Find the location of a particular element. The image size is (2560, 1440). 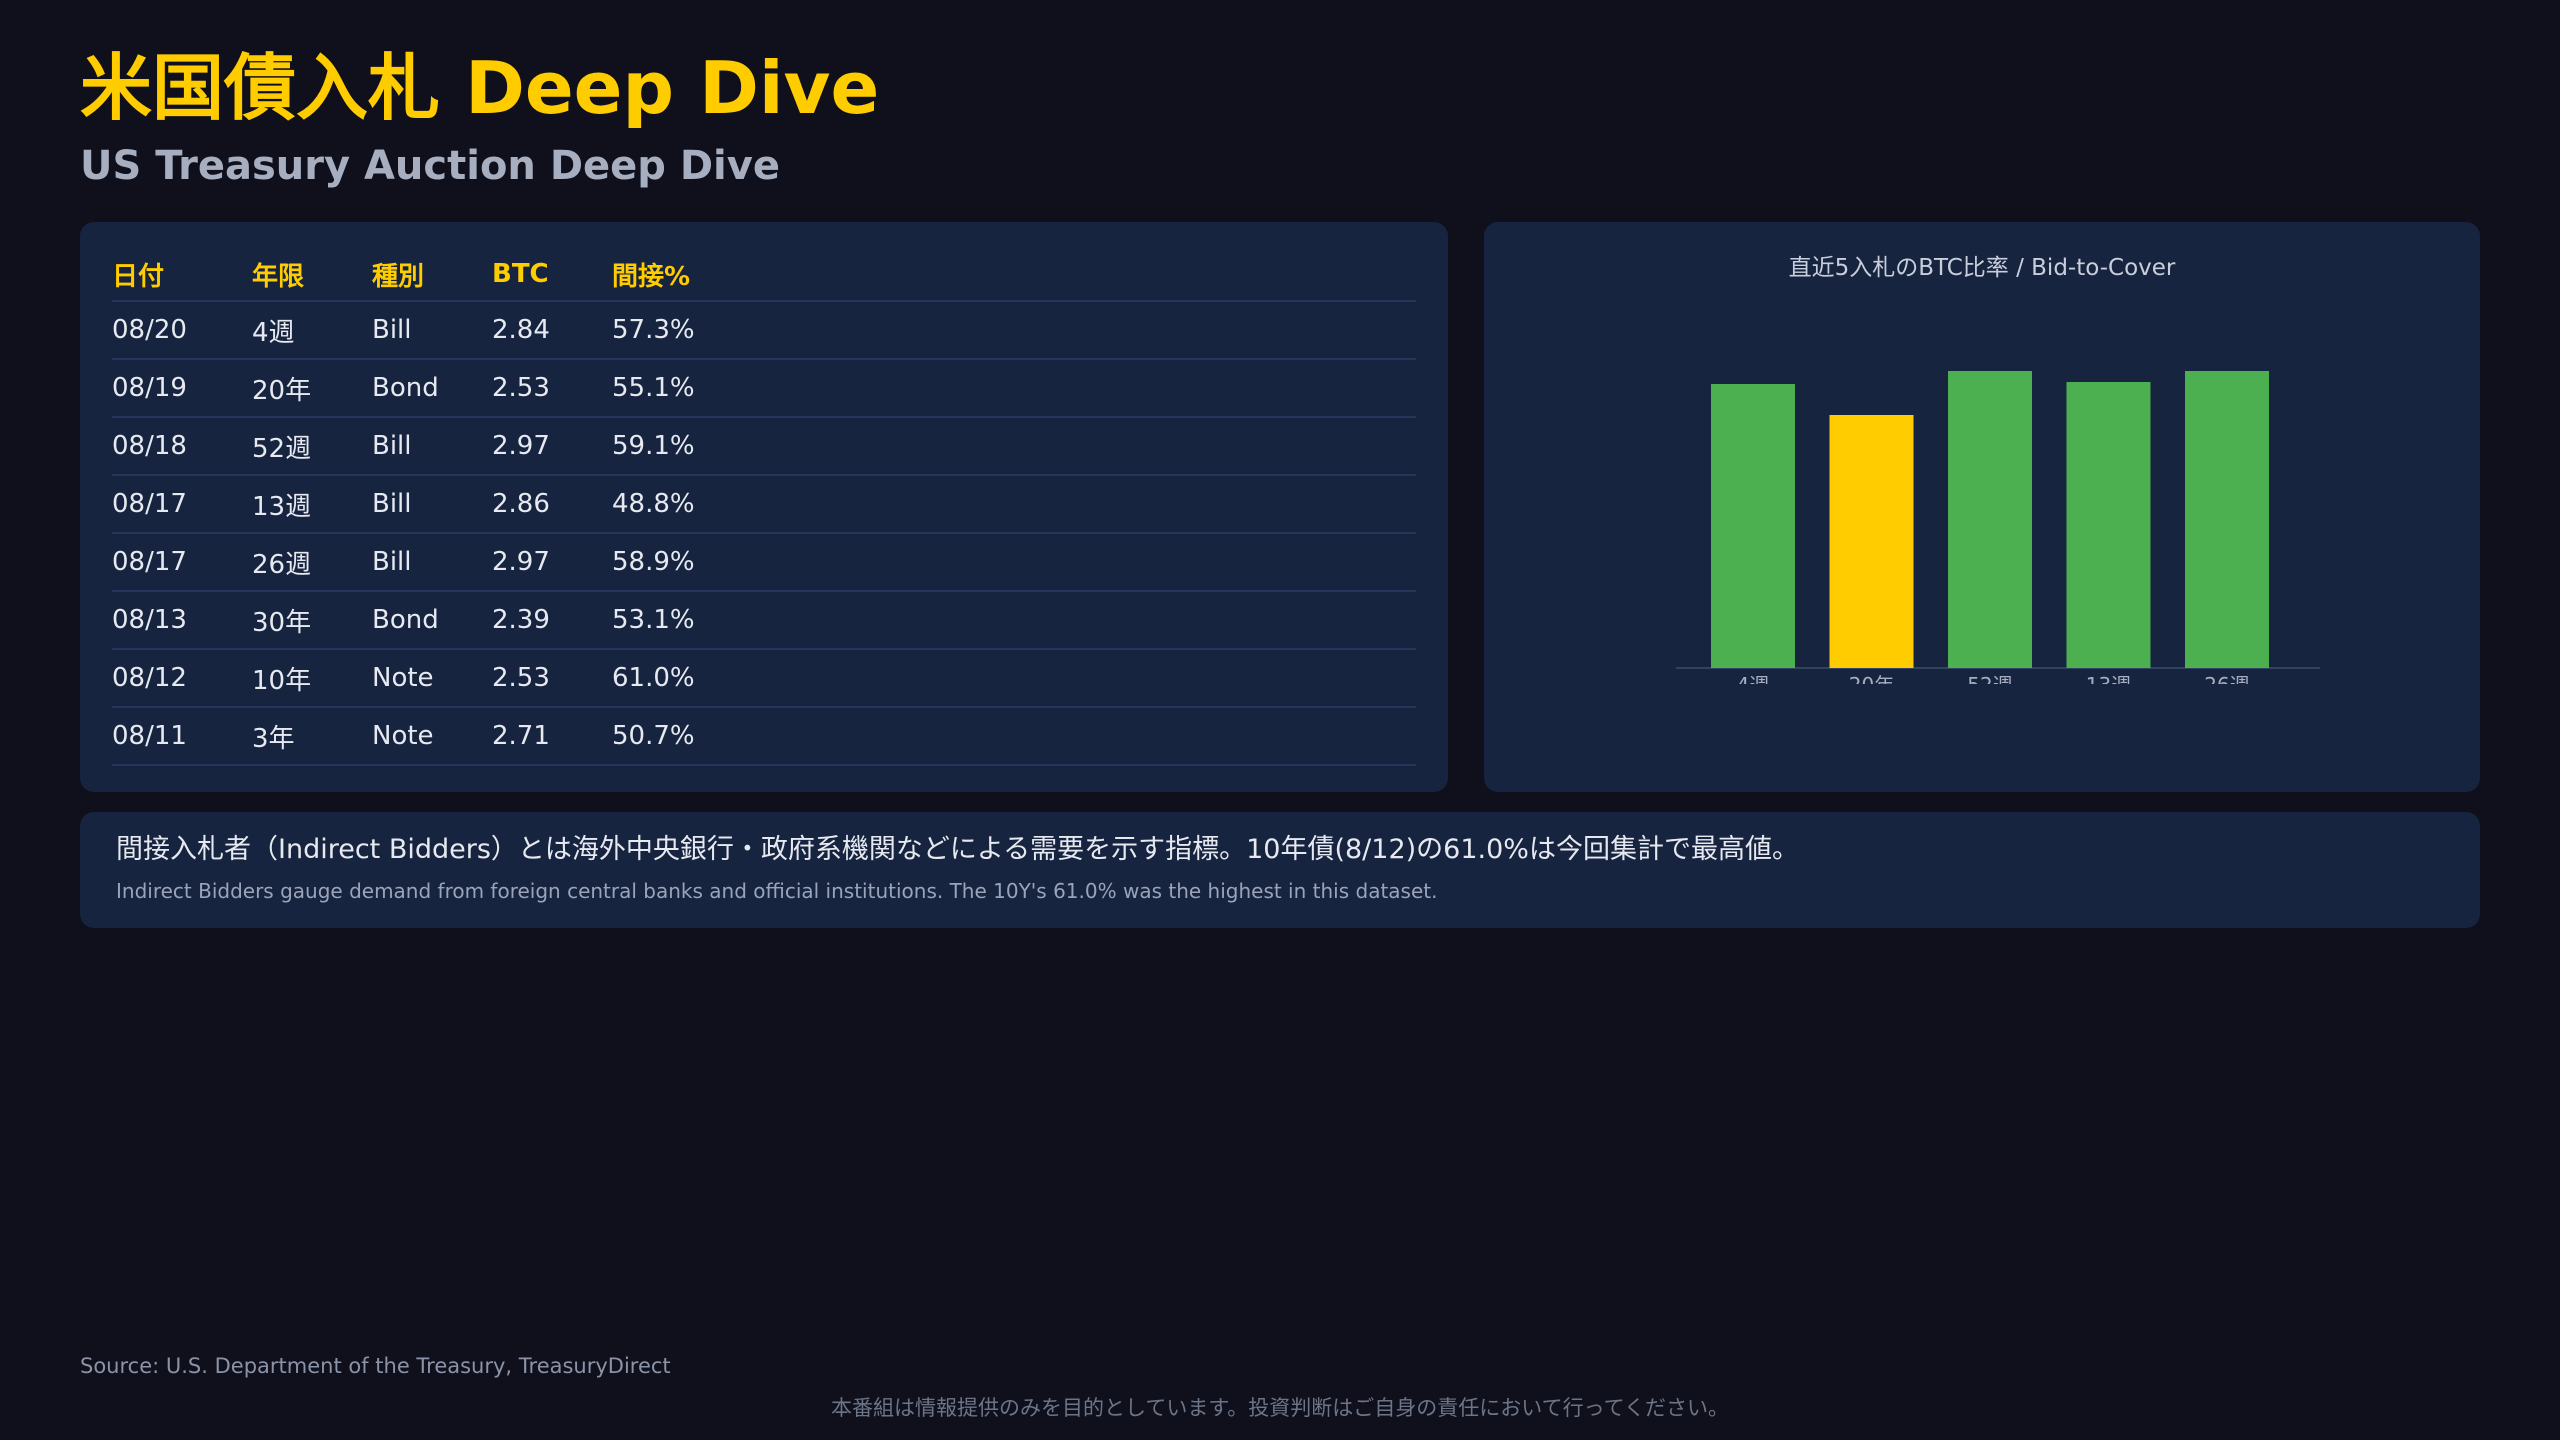

bars-layer is located at coordinates (1990, 519).